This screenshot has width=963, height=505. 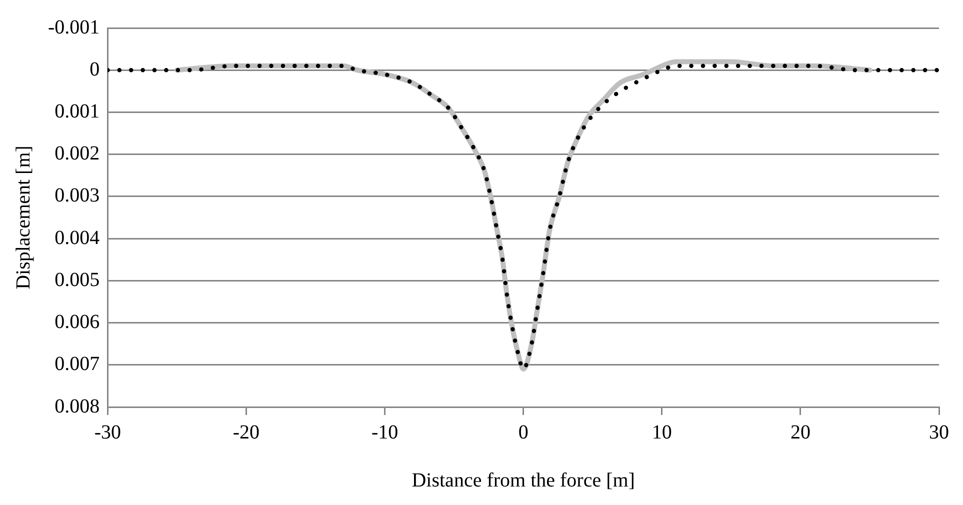 What do you see at coordinates (23, 218) in the screenshot?
I see `y-axis-title: Displacement [m]` at bounding box center [23, 218].